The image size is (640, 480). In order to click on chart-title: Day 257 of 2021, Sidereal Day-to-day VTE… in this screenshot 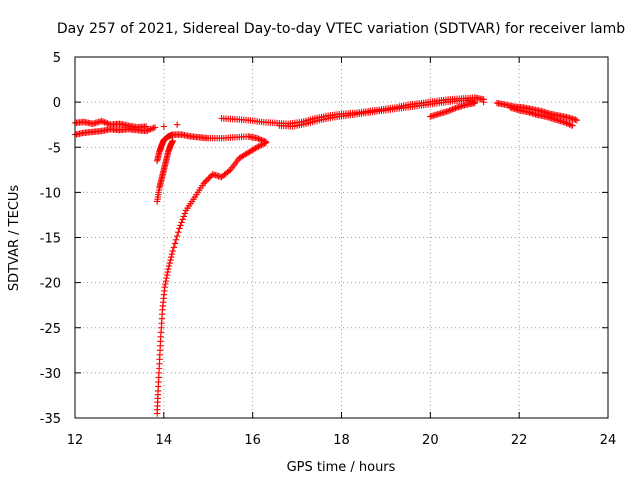, I will do `click(341, 29)`.